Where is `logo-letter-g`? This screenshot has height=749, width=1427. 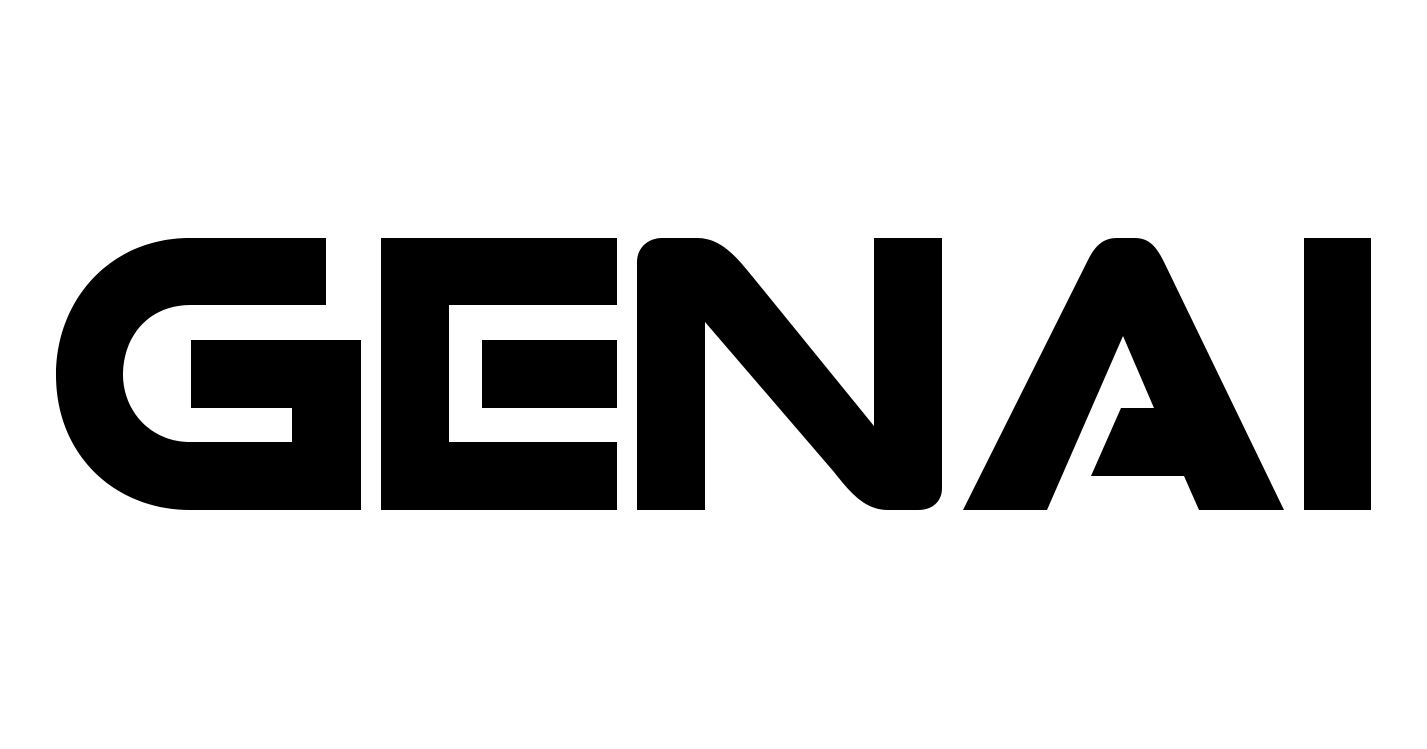 logo-letter-g is located at coordinates (208, 374).